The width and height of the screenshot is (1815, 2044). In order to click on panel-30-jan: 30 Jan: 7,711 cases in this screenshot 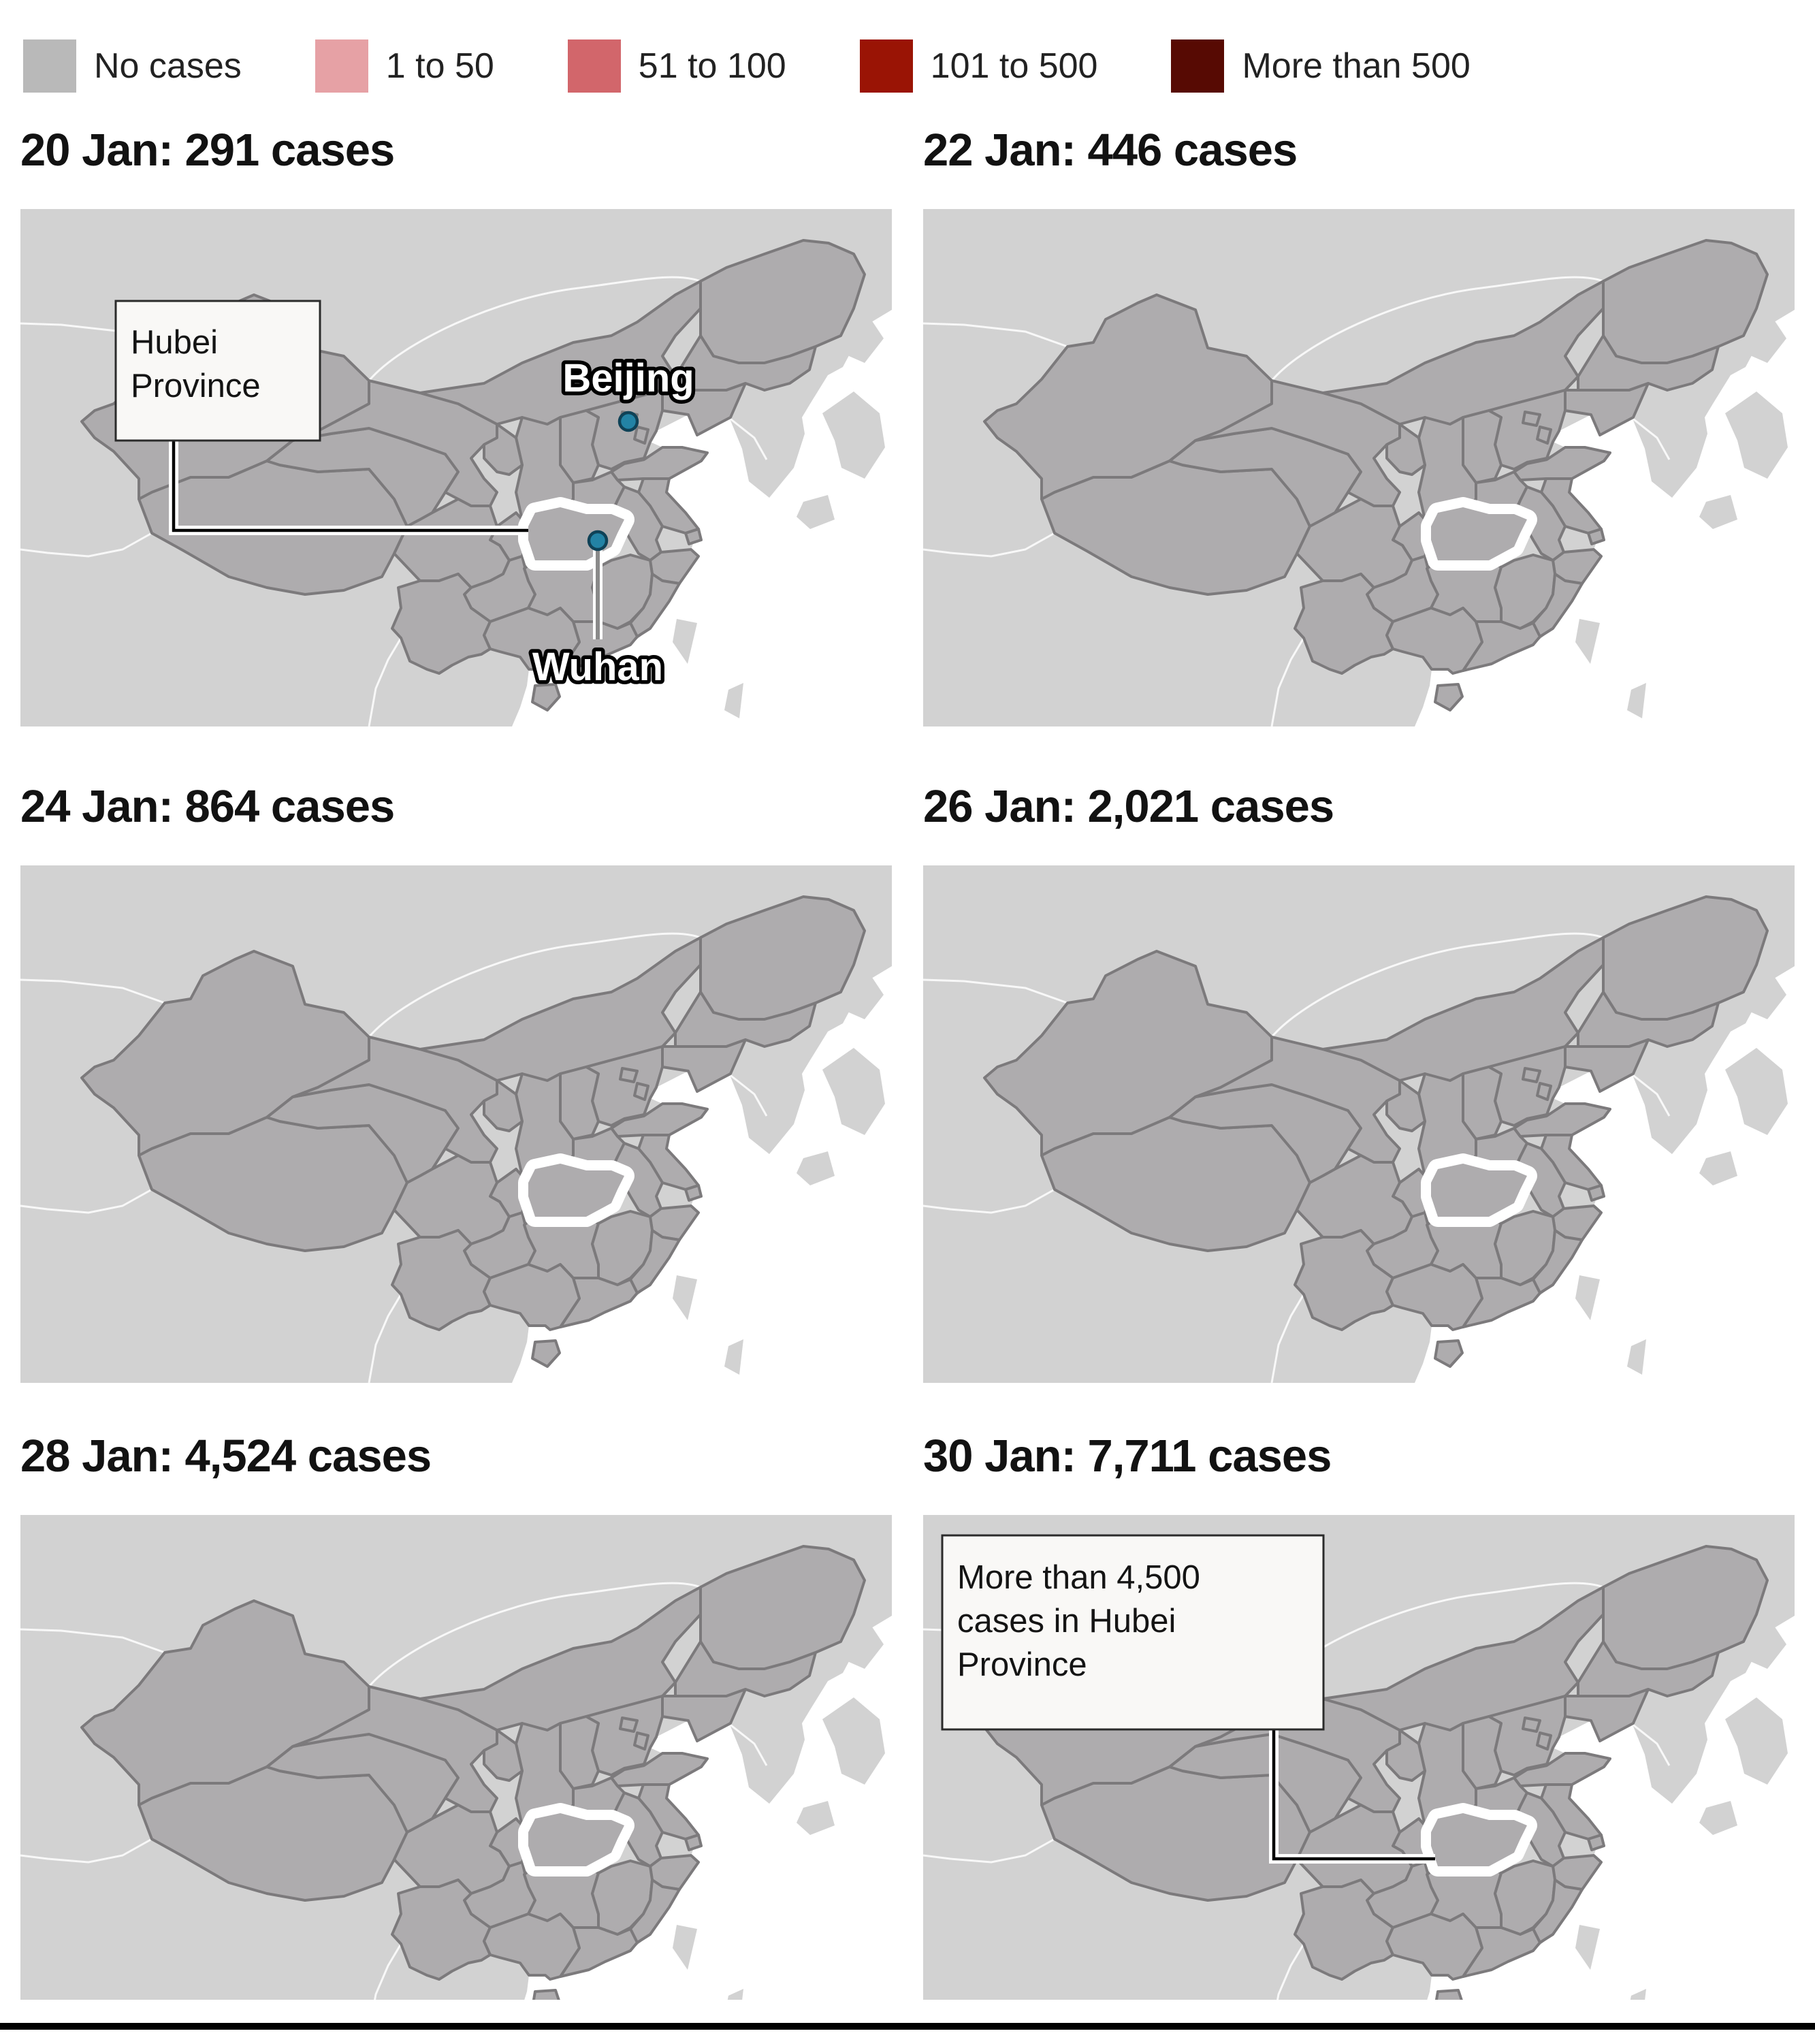, I will do `click(1359, 1715)`.